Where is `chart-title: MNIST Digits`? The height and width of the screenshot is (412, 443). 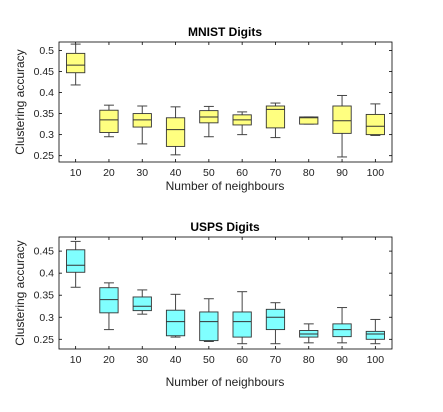
chart-title: MNIST Digits is located at coordinates (225, 32).